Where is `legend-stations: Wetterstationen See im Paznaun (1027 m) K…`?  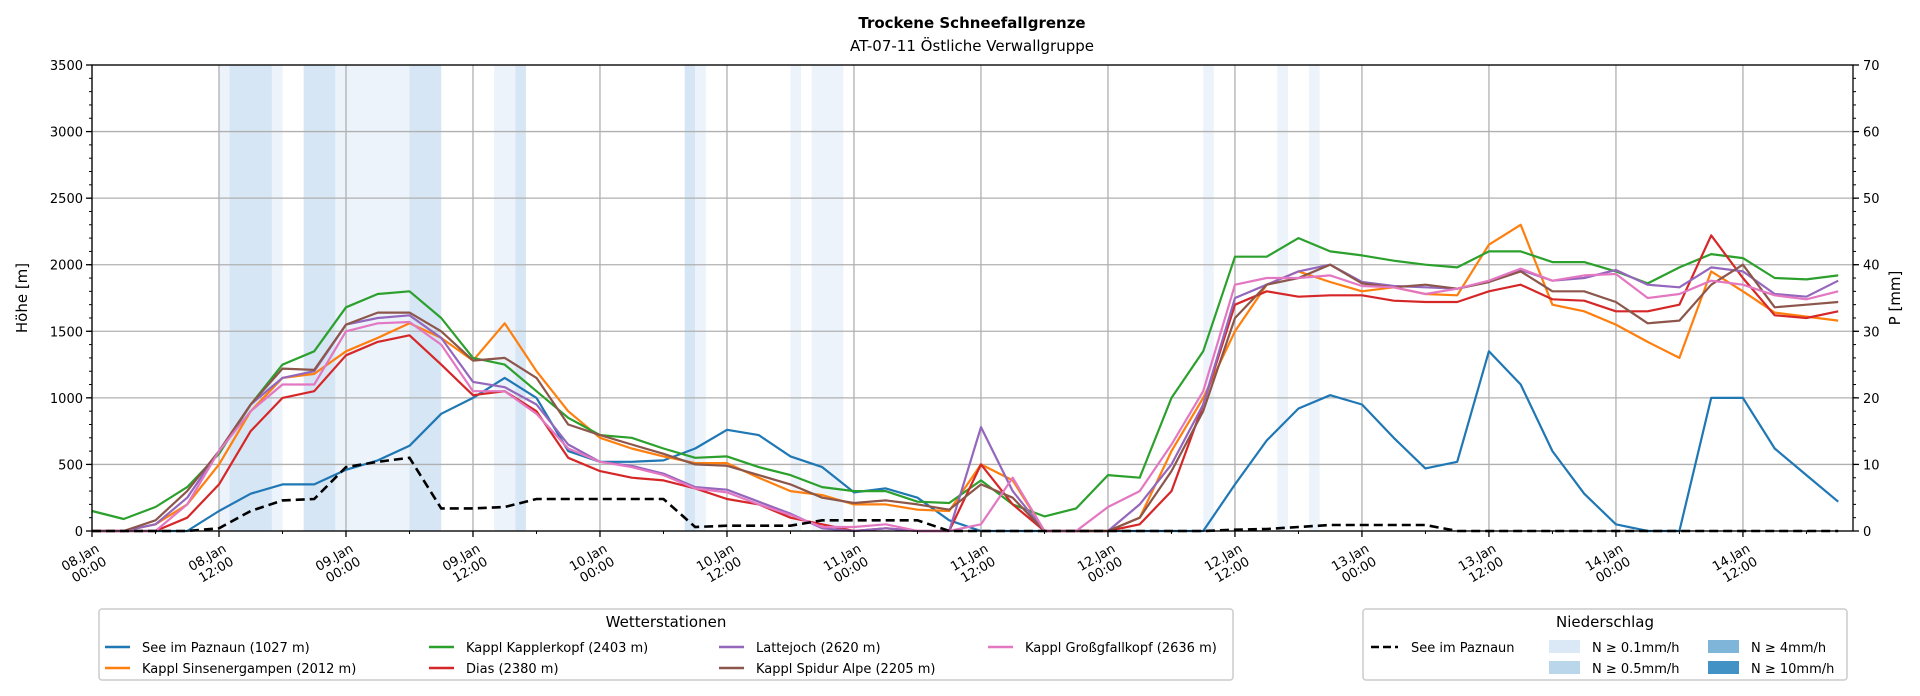
legend-stations: Wetterstationen See im Paznaun (1027 m) K… is located at coordinates (666, 644).